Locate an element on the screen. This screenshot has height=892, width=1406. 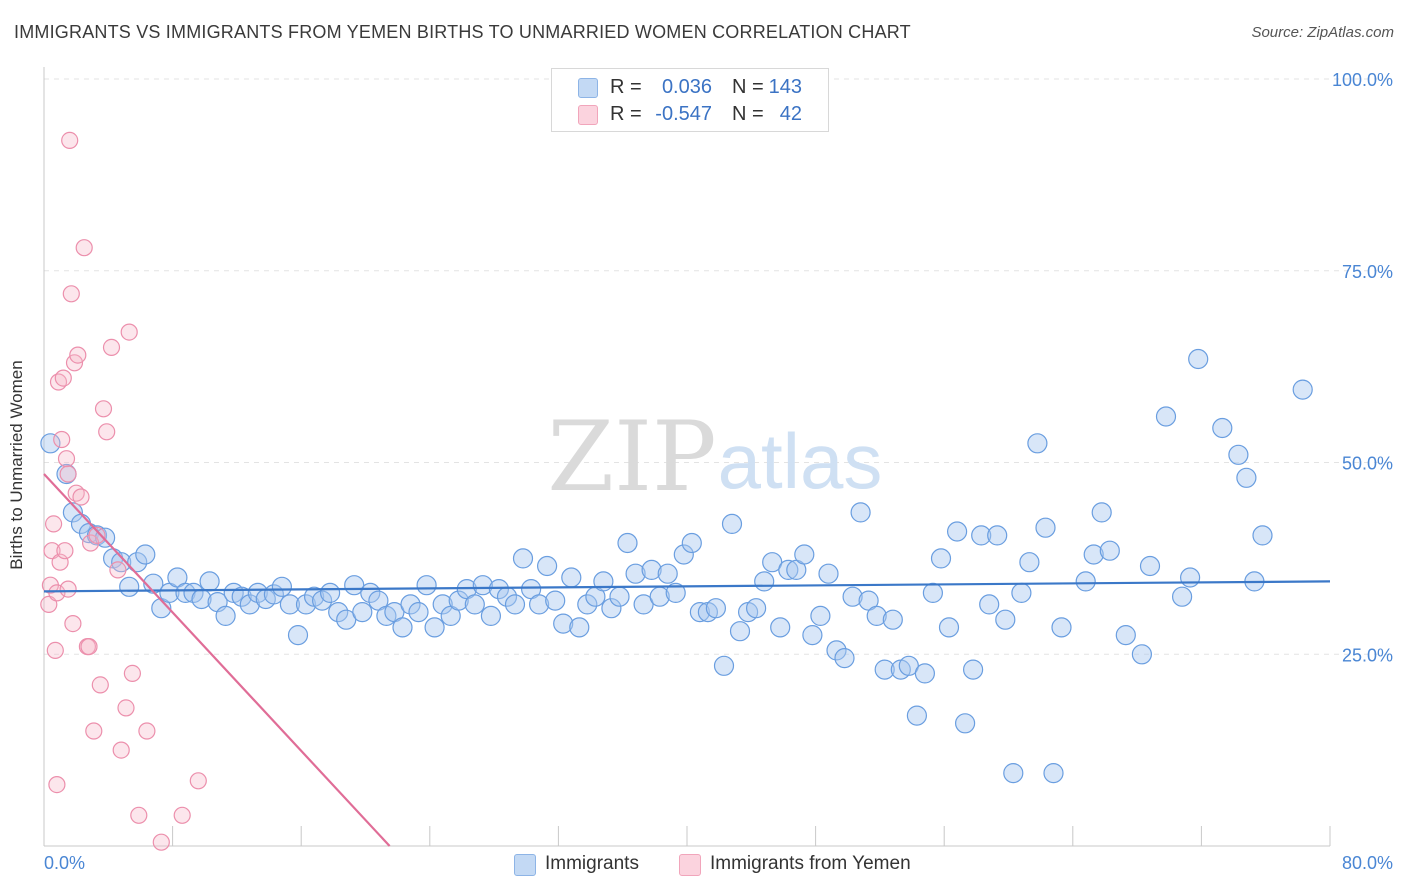
legend-row-immigrants: R = 0.036 N = 143 is located at coordinates (690, 87).